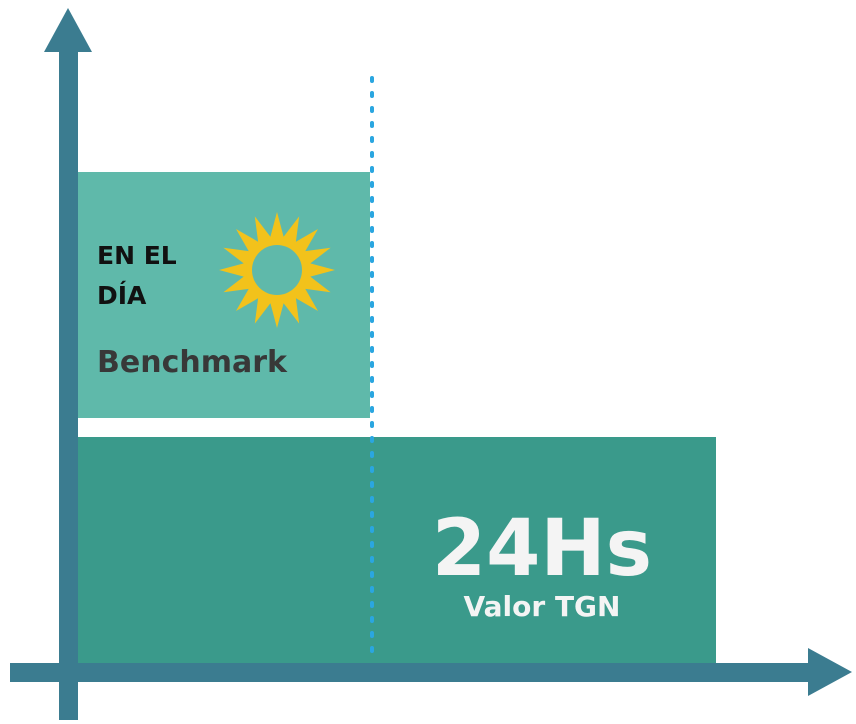 The width and height of the screenshot is (856, 724). Describe the element at coordinates (192, 362) in the screenshot. I see `day-label: Benchmark` at that location.